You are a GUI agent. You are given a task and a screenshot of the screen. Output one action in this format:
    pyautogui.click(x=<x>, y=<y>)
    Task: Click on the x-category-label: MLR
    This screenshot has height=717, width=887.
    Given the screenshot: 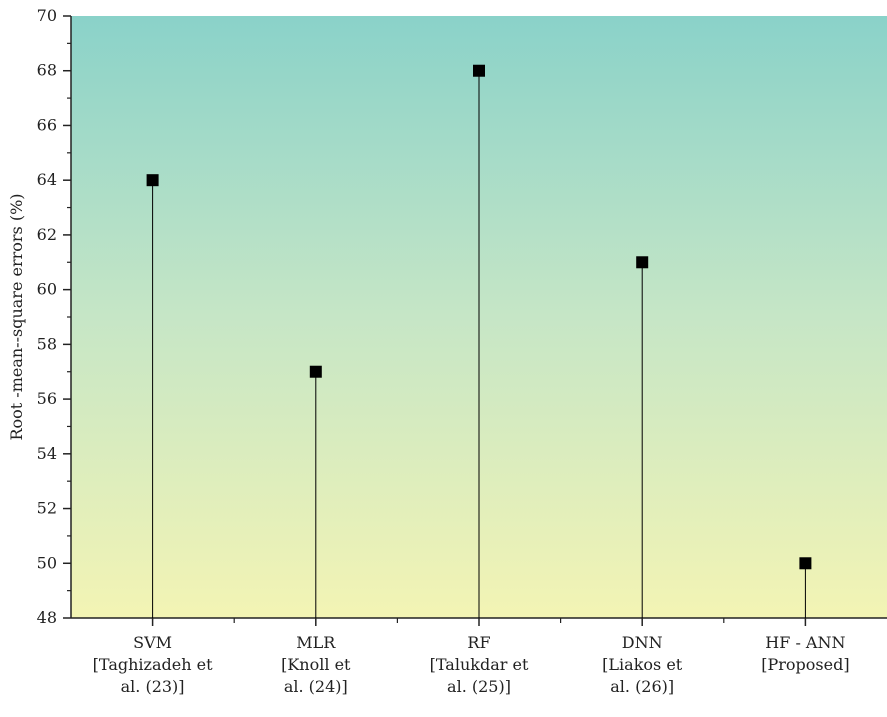 What is the action you would take?
    pyautogui.click(x=316, y=642)
    